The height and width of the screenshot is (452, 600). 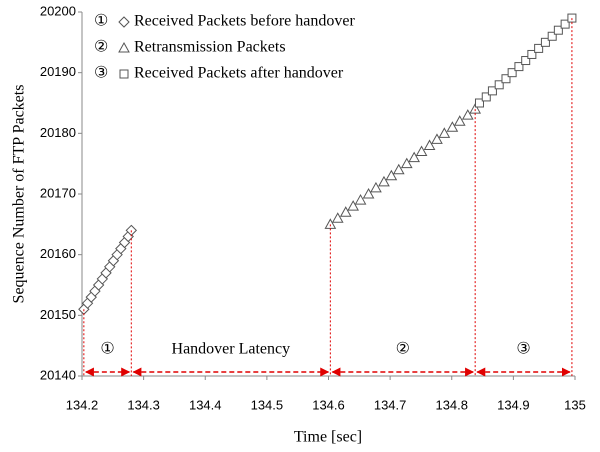 What do you see at coordinates (451, 404) in the screenshot?
I see `x-tick-label: 134.8` at bounding box center [451, 404].